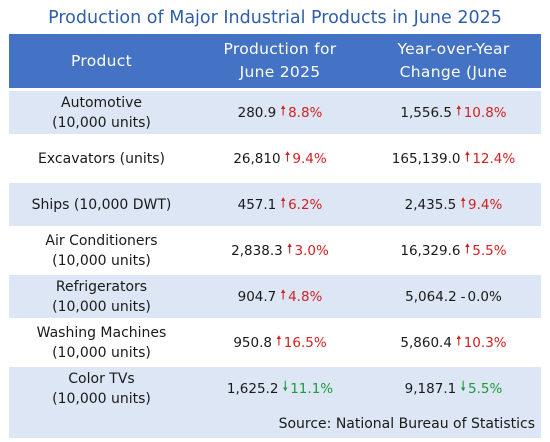 The height and width of the screenshot is (442, 550). Describe the element at coordinates (426, 158) in the screenshot. I see `yoy-value: 165,139.0` at that location.